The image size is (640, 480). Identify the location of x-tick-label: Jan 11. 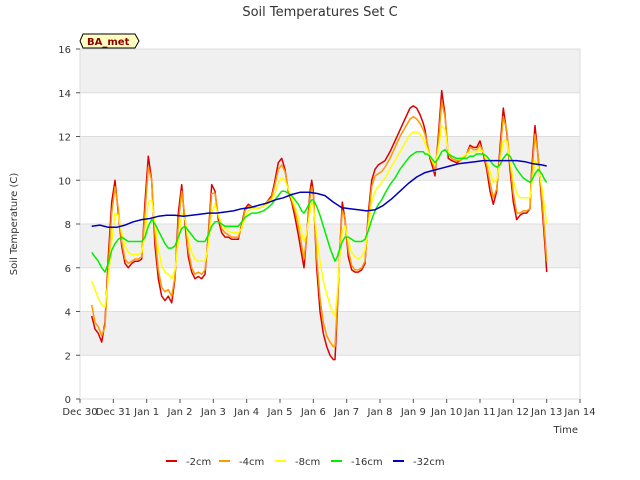
(479, 412).